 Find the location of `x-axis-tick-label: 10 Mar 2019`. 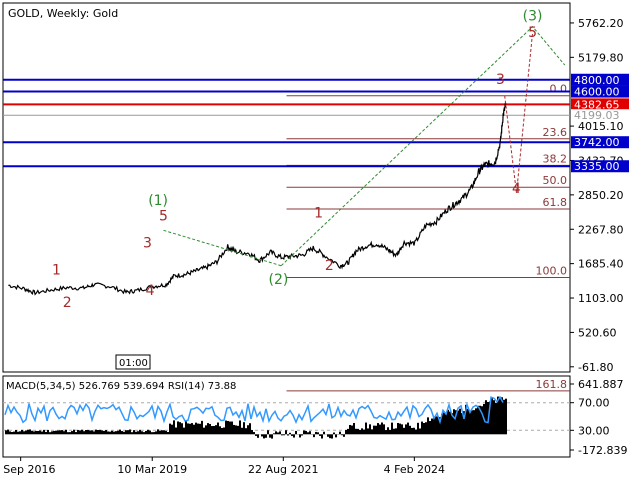

x-axis-tick-label: 10 Mar 2019 is located at coordinates (152, 469).